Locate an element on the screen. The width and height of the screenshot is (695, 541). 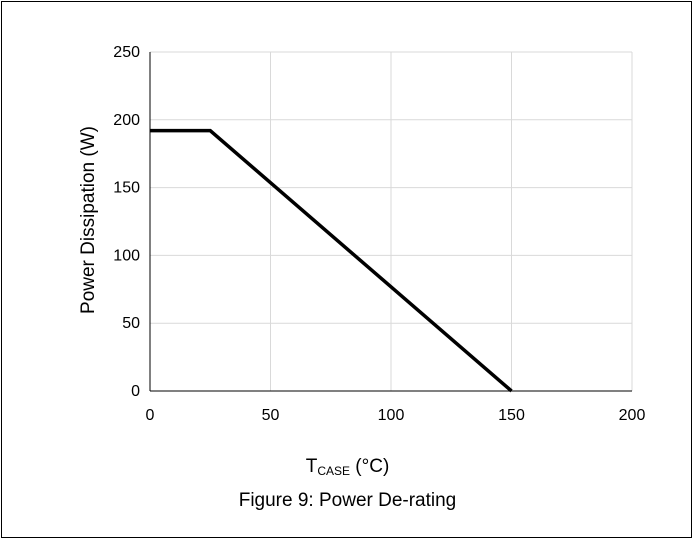
x-tick-label-3: 150 is located at coordinates (511, 415).